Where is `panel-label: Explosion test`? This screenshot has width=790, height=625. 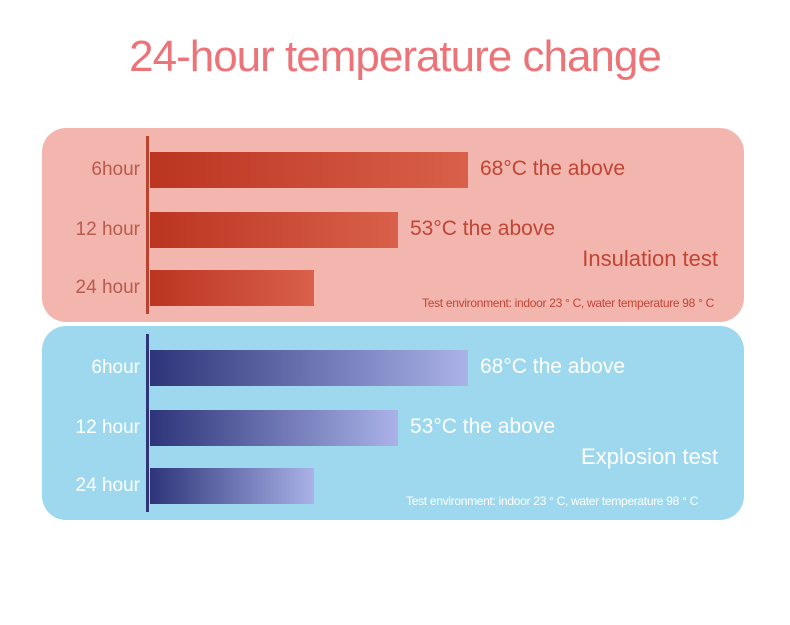 panel-label: Explosion test is located at coordinates (649, 456).